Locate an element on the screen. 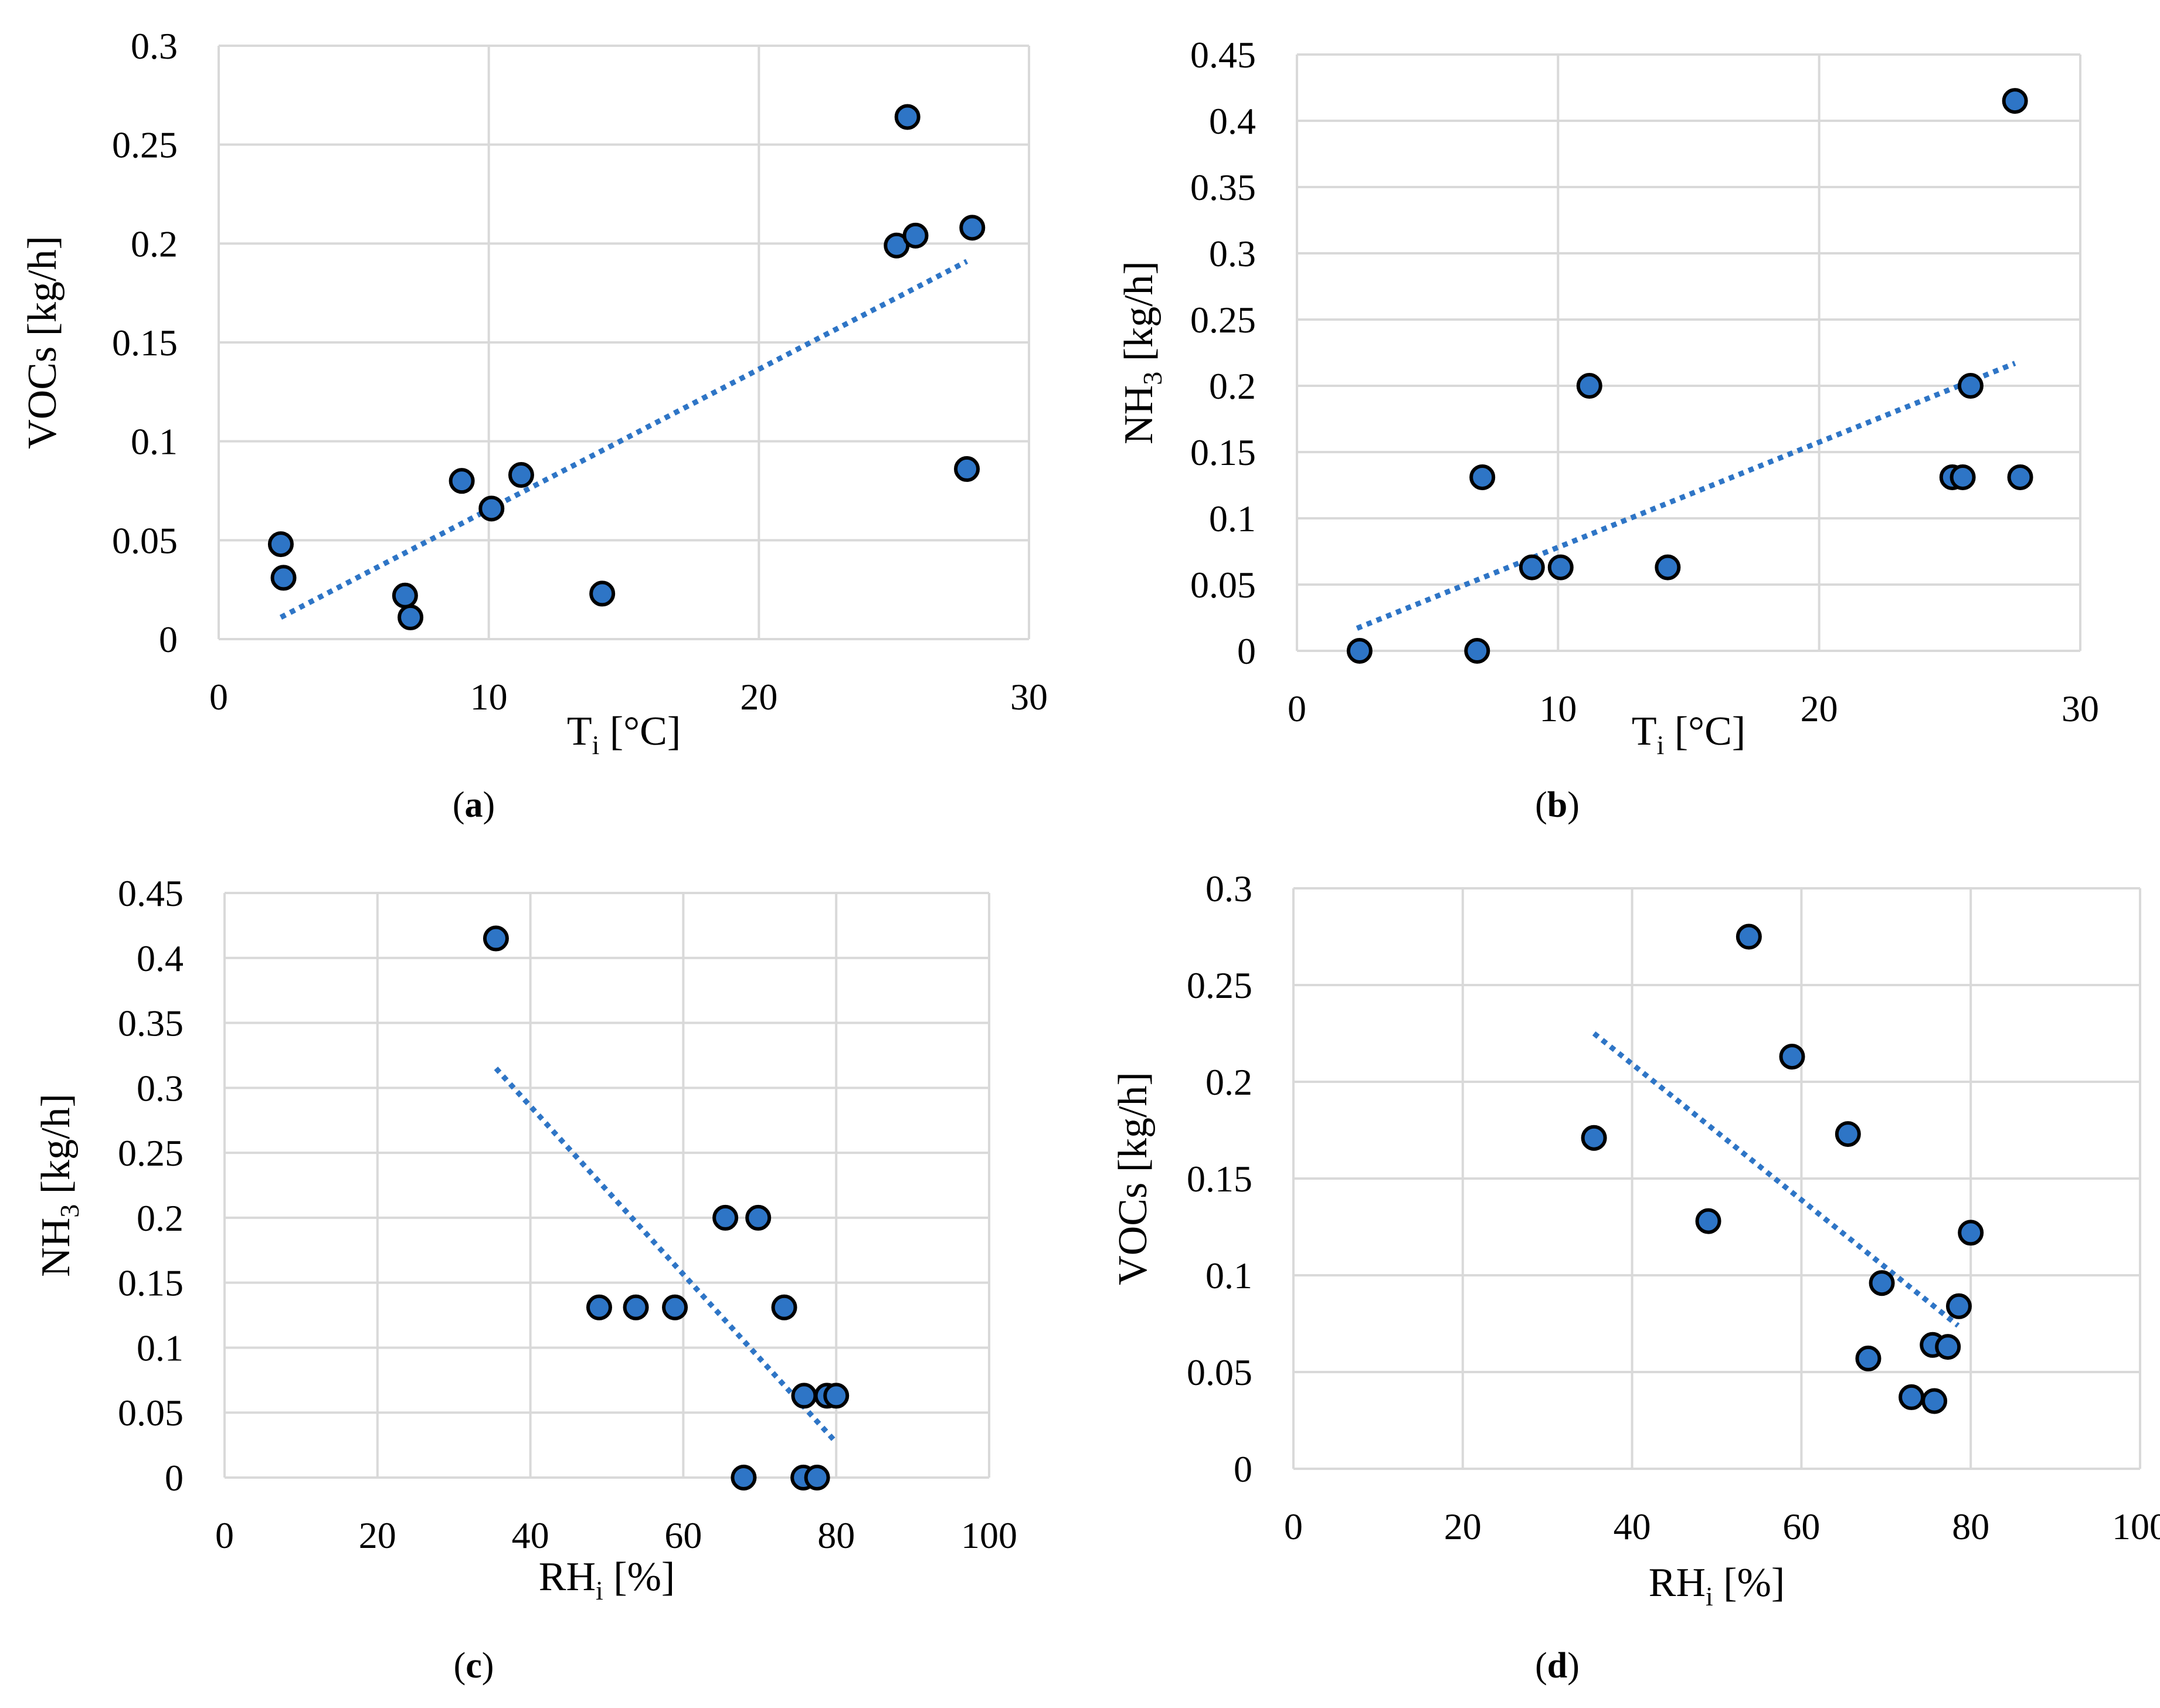  y-tick-label: 0.4 is located at coordinates (161, 958).